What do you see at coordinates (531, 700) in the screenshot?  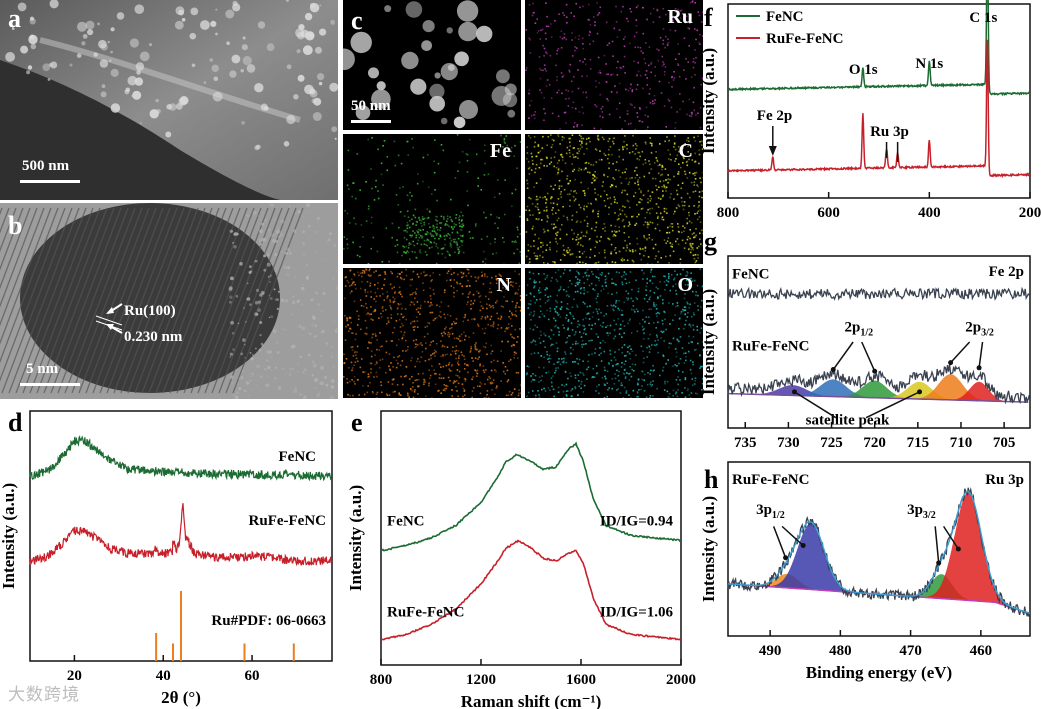 I see `x-axis-label: Raman shift (cm⁻¹)` at bounding box center [531, 700].